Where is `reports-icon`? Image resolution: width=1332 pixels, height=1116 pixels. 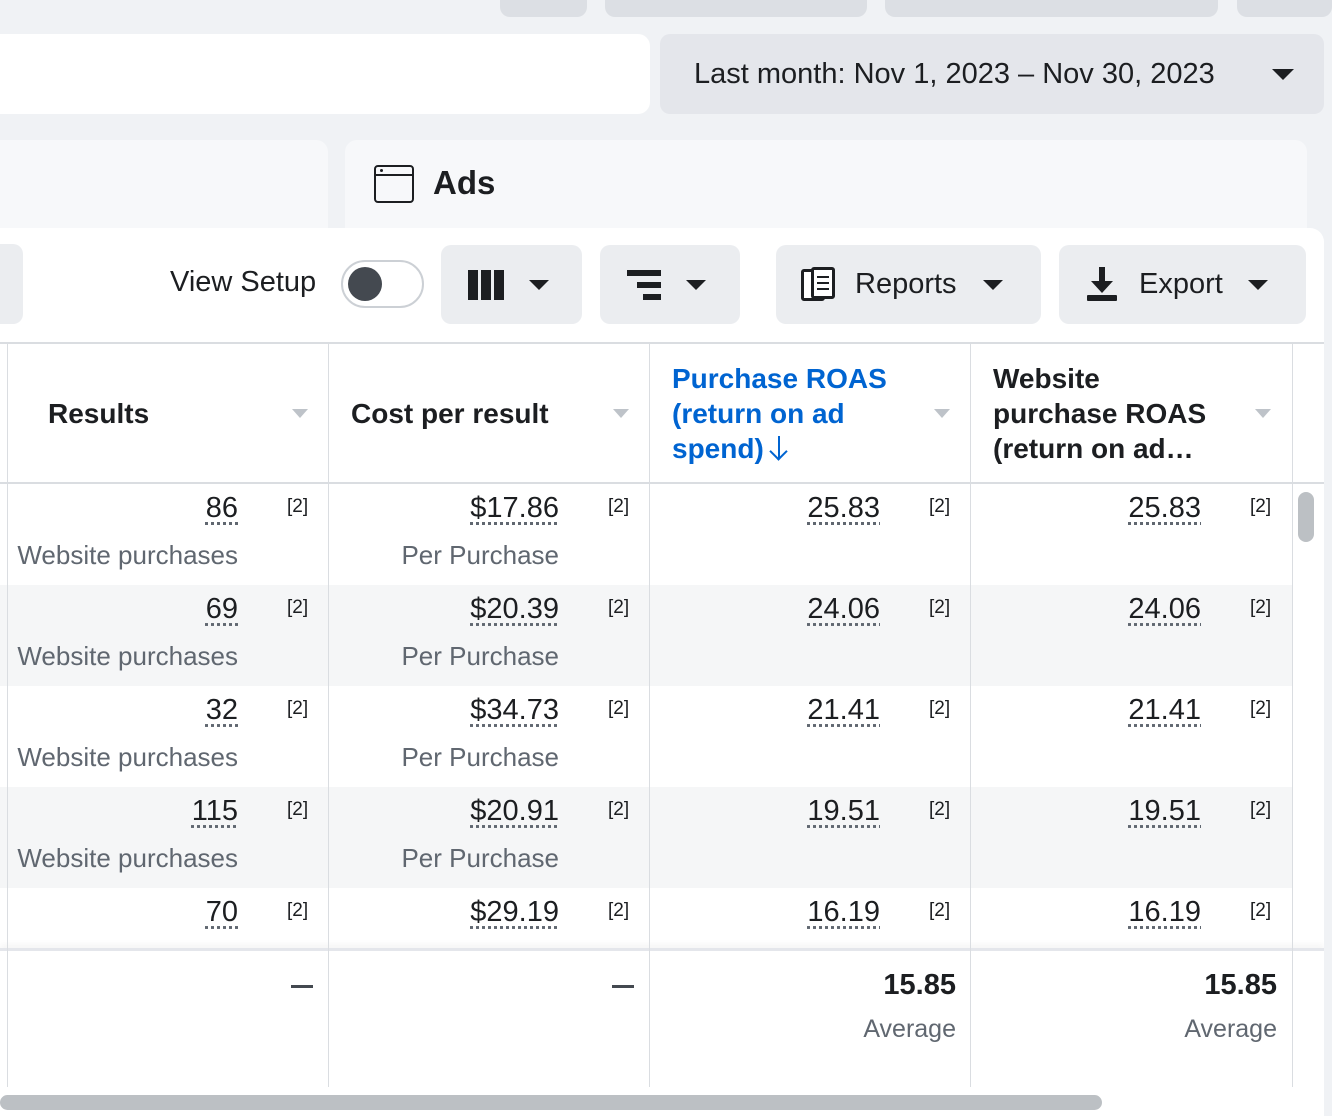 reports-icon is located at coordinates (819, 284).